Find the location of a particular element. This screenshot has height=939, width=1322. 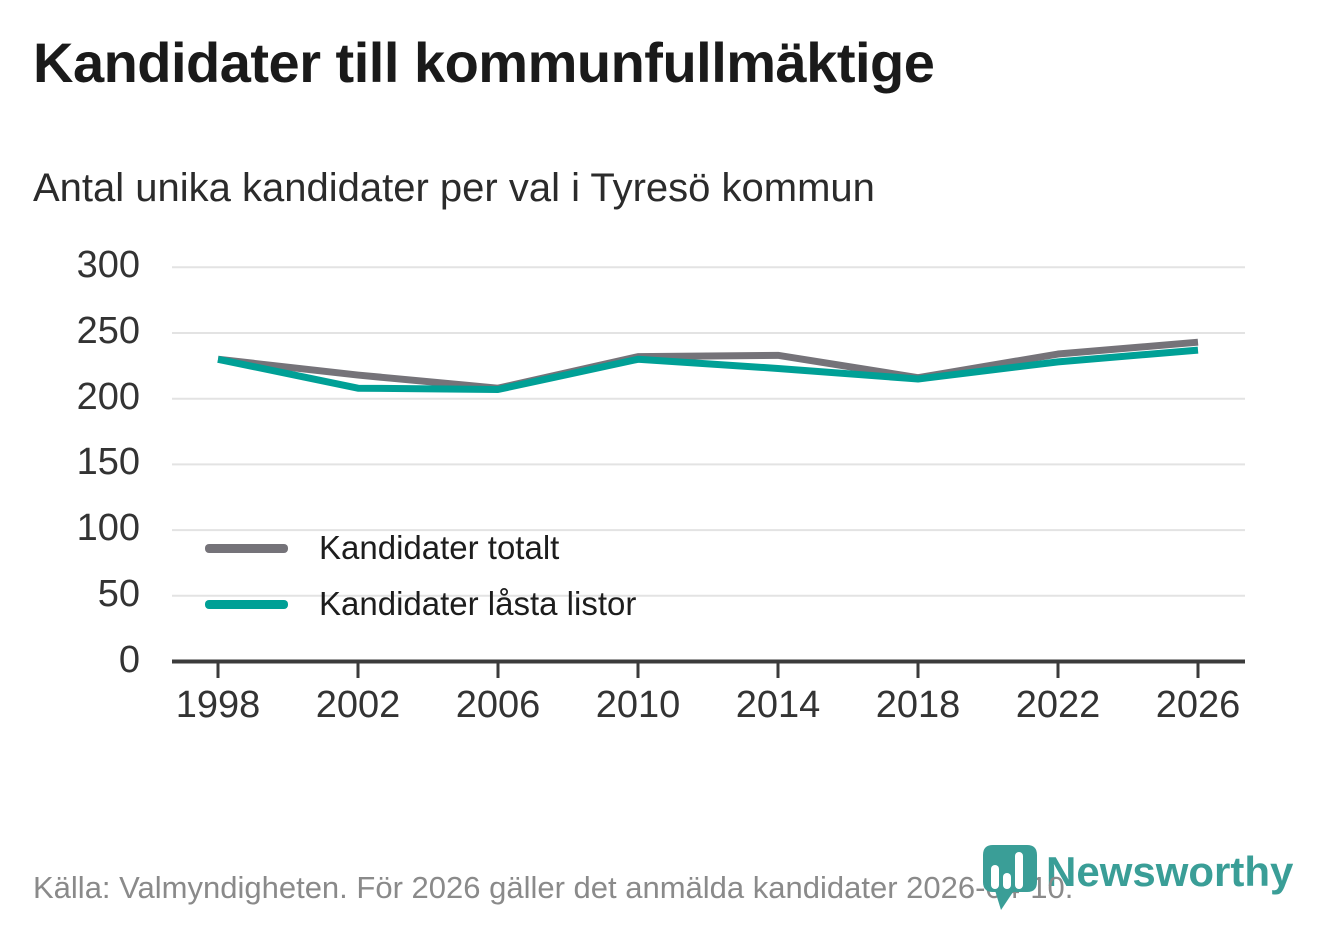

y-axis-label-300: 300 is located at coordinates (108, 265).